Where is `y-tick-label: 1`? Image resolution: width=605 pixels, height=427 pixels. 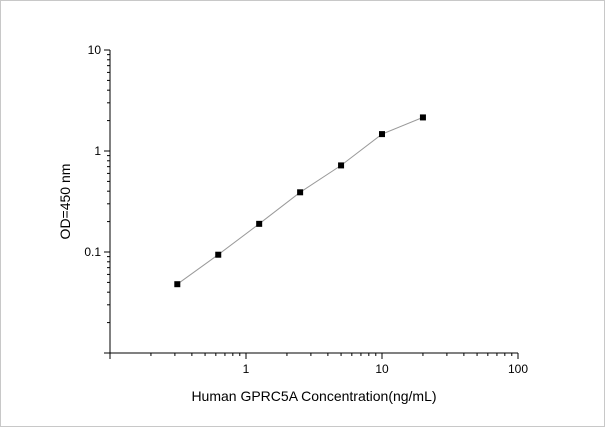
y-tick-label: 1 is located at coordinates (97, 151).